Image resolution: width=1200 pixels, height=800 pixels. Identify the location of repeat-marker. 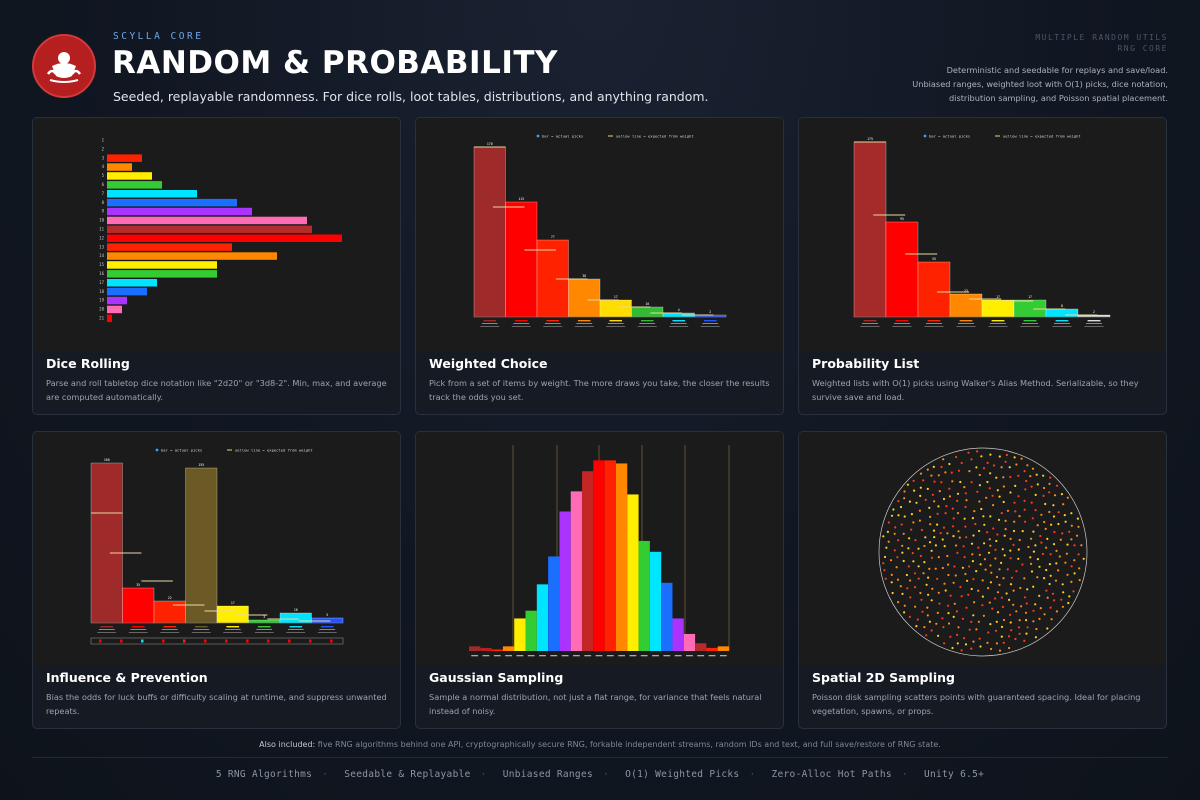
(163, 641).